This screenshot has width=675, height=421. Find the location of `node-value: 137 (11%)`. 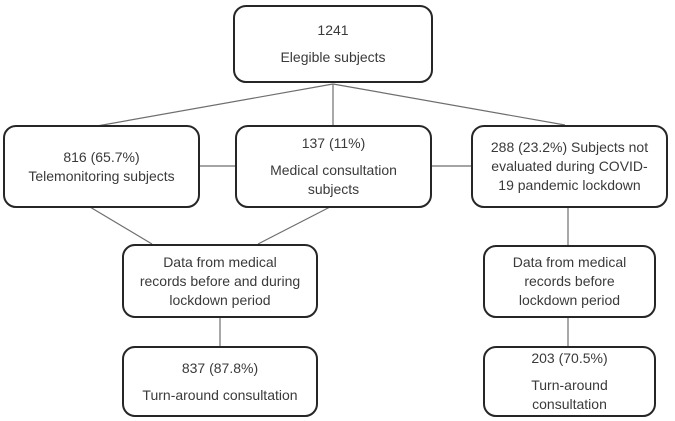

node-value: 137 (11%) is located at coordinates (333, 143).